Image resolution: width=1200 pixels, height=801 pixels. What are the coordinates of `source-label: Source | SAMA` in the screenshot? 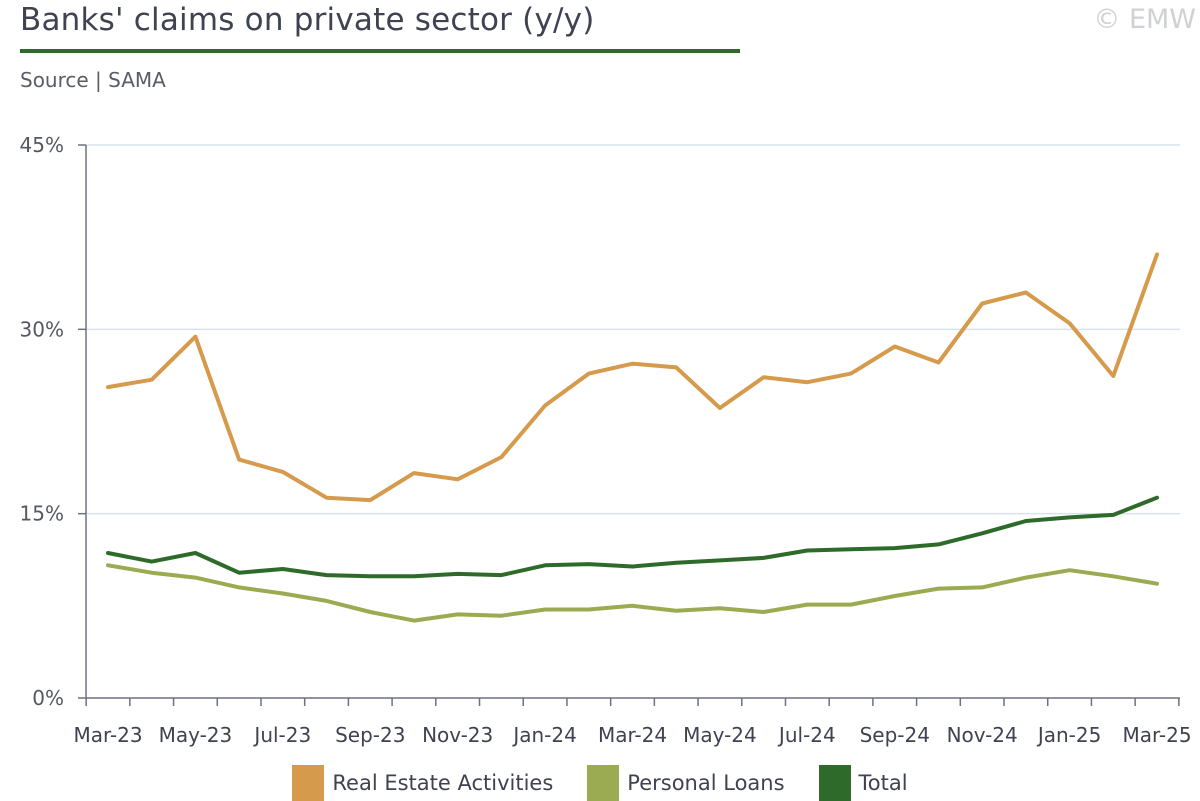 It's located at (93, 80).